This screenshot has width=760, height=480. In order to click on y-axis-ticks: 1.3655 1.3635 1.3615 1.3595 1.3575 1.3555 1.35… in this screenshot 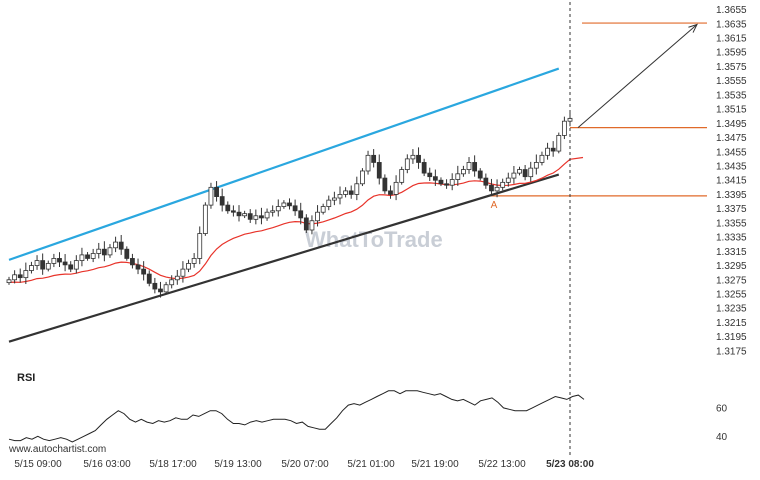, I will do `click(731, 181)`.